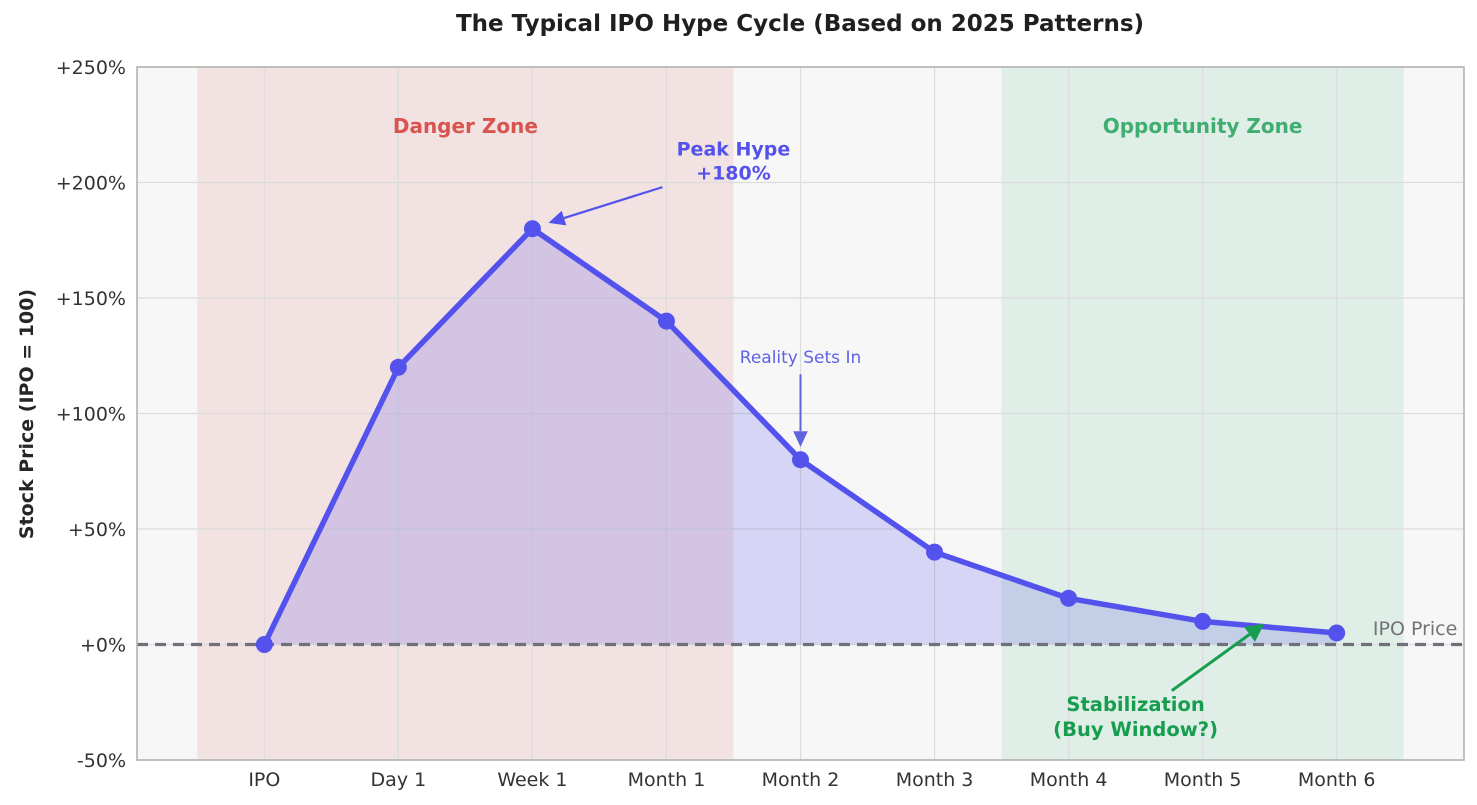 This screenshot has width=1477, height=805. I want to click on peak-hype-annotation: Peak Hype +180%, so click(733, 161).